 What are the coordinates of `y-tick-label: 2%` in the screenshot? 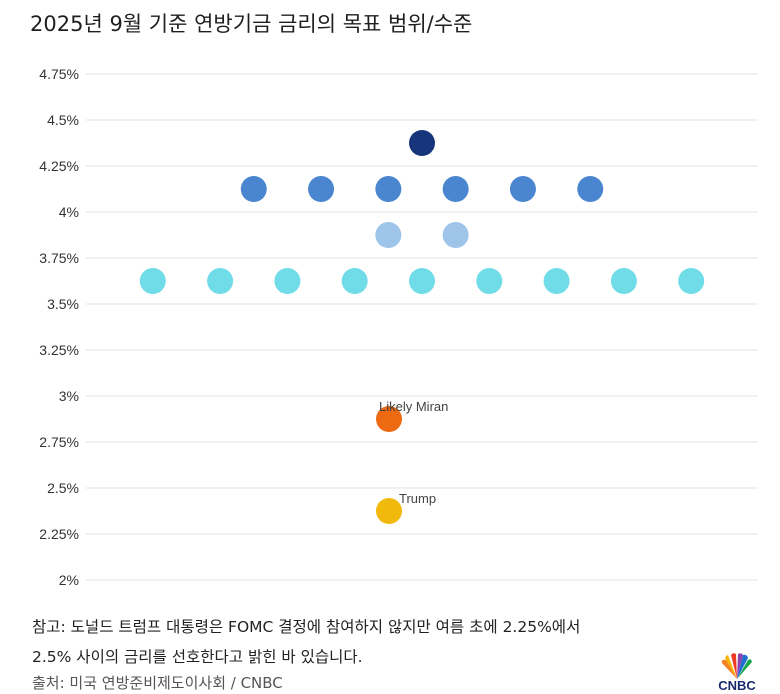 It's located at (69, 580).